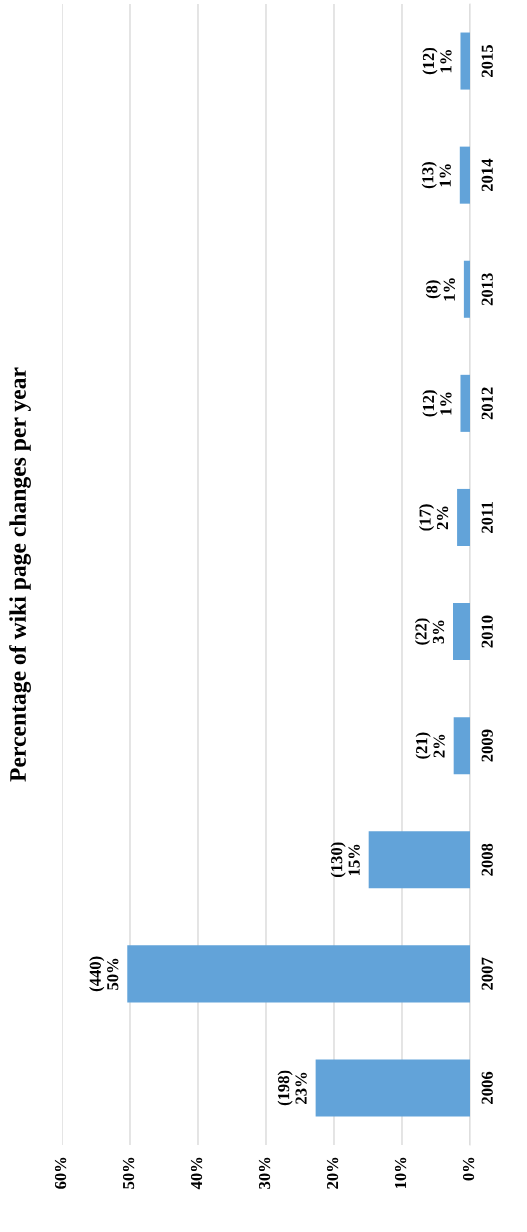  I want to click on x-tick-label: 0%, so click(468, 1169).